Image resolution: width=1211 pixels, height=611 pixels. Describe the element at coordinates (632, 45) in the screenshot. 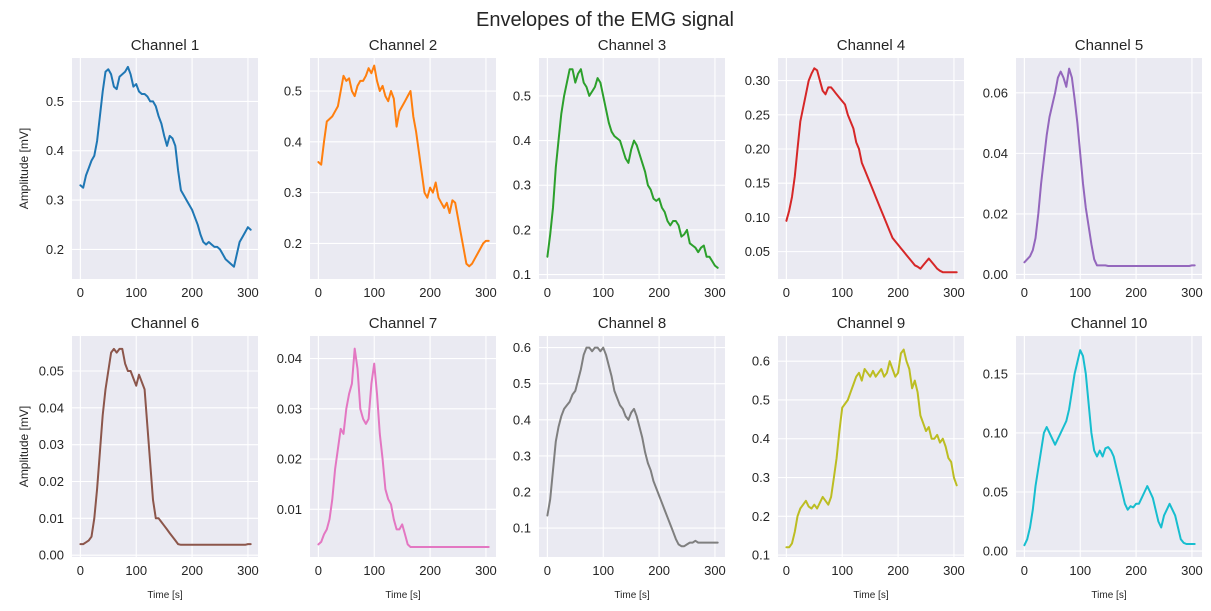

I see `panel-title: Channel 3` at that location.